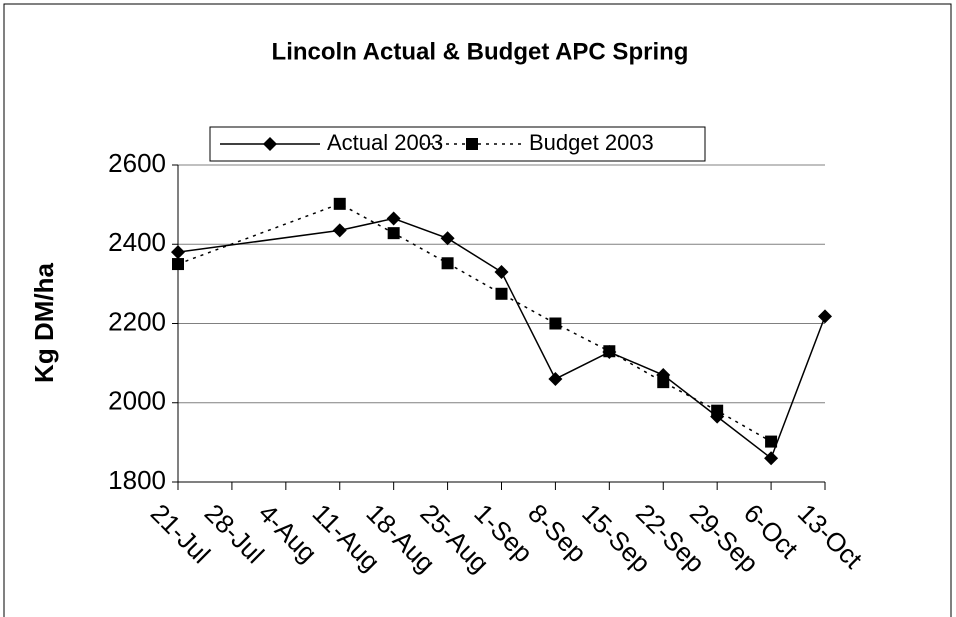 The height and width of the screenshot is (617, 956). What do you see at coordinates (137, 242) in the screenshot?
I see `y-tick-label: 2400` at bounding box center [137, 242].